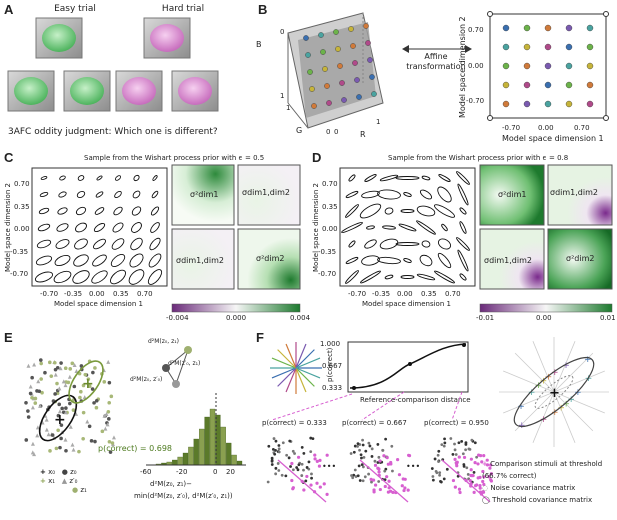  I want to click on b-ytick-1: 0.70, so click(476, 30).